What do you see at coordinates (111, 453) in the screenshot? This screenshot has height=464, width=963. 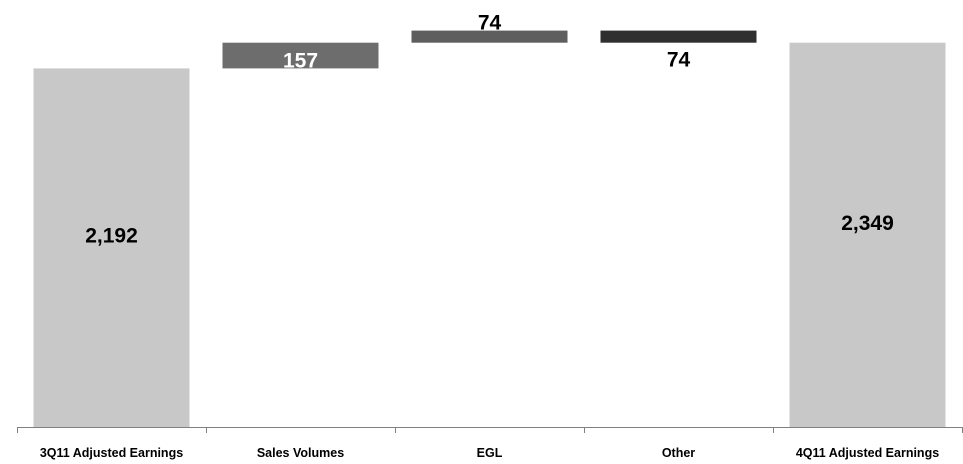 I see `x-tick-label: 3Q11 Adjusted Earnings` at bounding box center [111, 453].